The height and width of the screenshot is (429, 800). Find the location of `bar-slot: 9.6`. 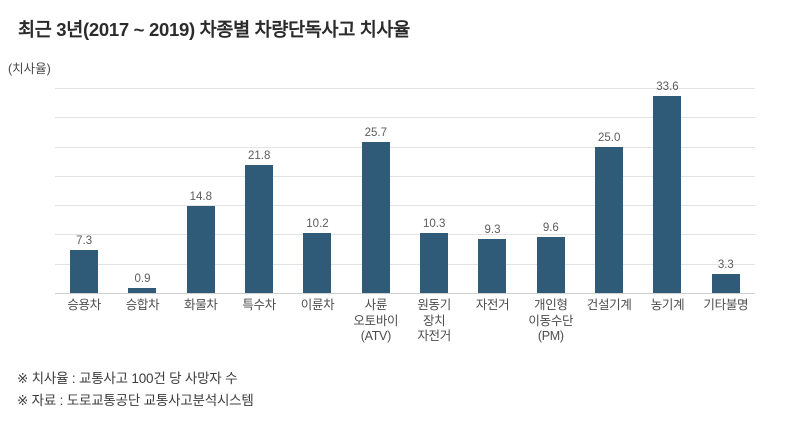

bar-slot: 9.6 is located at coordinates (551, 190).